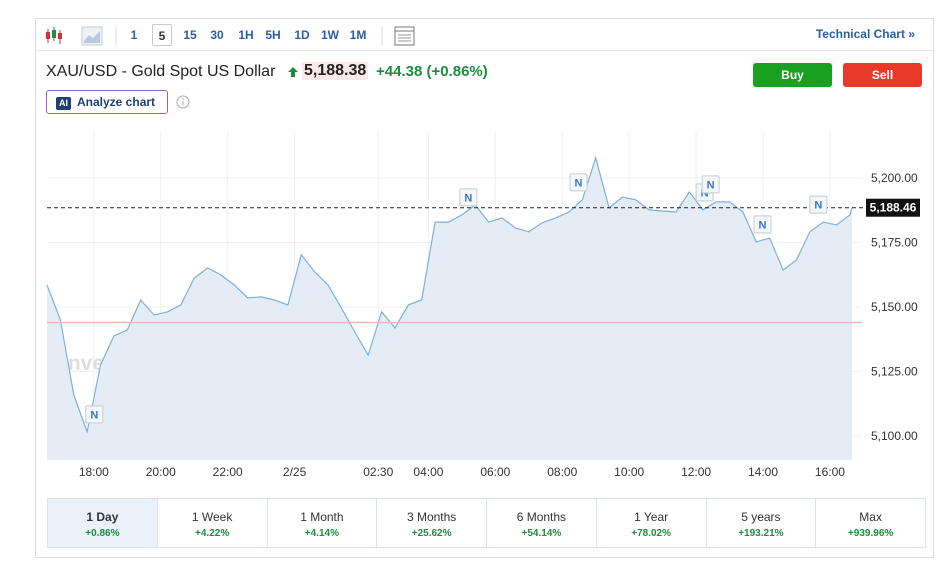 The width and height of the screenshot is (945, 585). I want to click on x-tick-label: 12:00, so click(696, 472).